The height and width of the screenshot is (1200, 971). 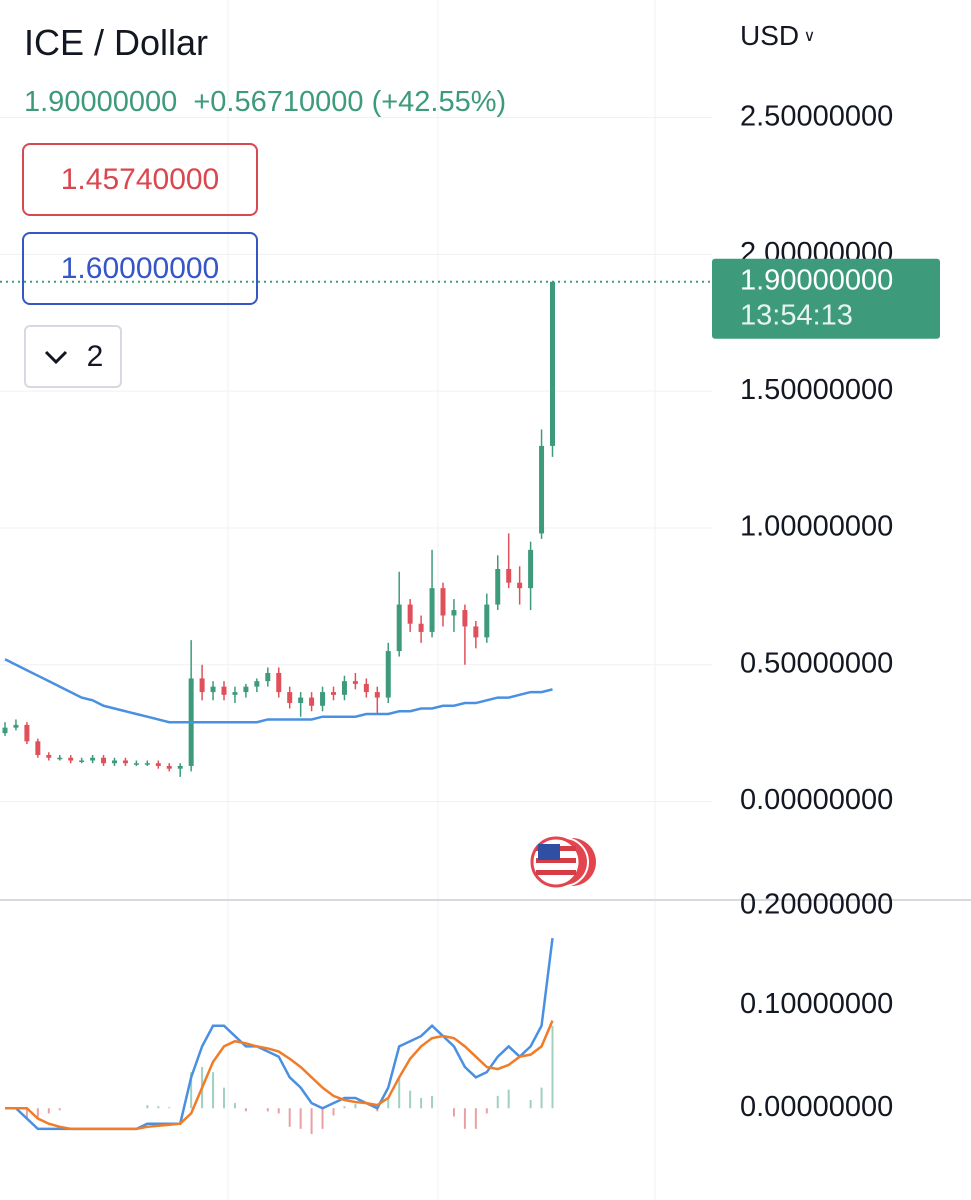 I want to click on currency: USD, so click(x=770, y=35).